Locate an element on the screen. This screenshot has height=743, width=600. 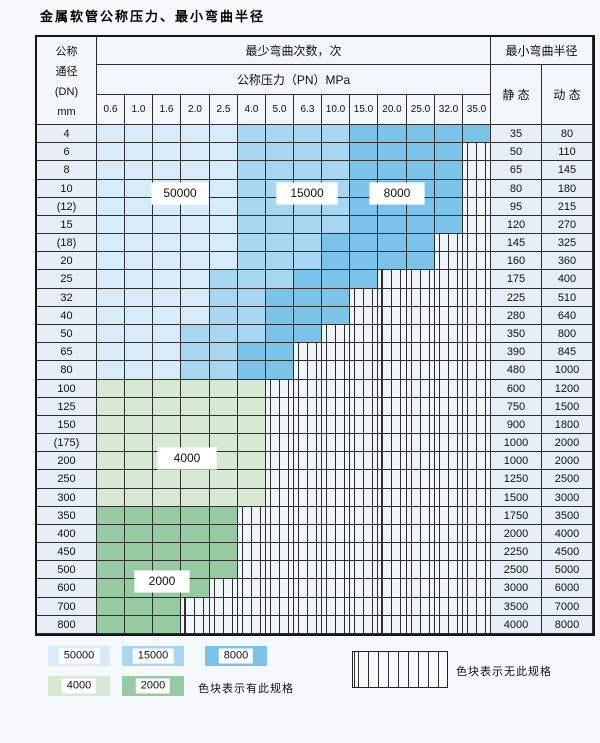
cell-dn150-pn2.5 is located at coordinates (224, 425).